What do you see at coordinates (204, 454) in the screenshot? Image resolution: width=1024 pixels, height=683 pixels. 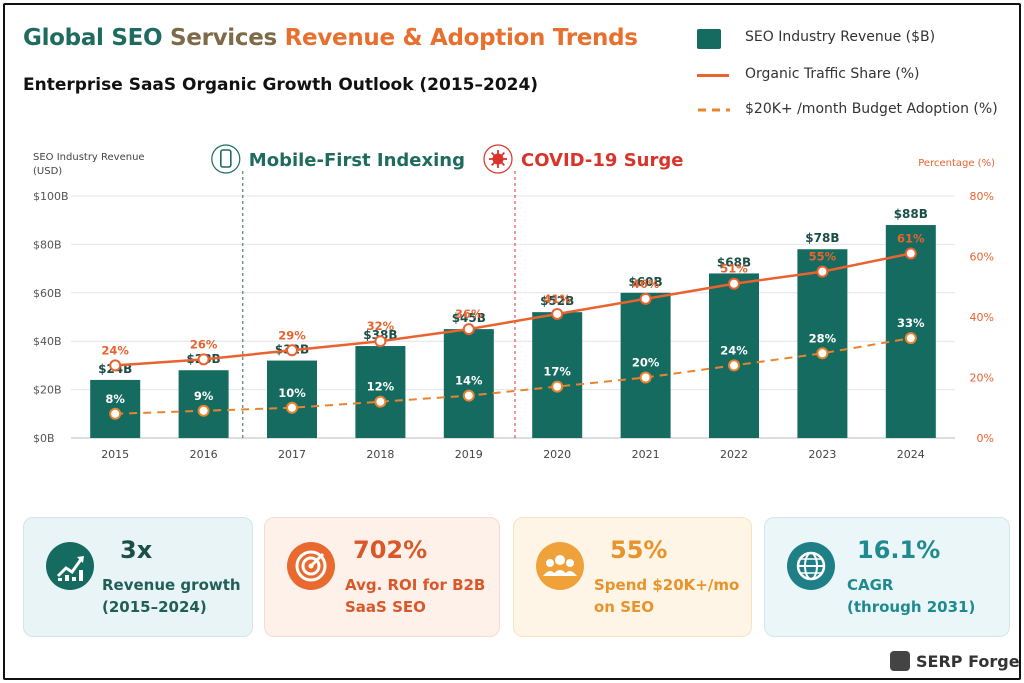 I see `x-tick-label: 2016` at bounding box center [204, 454].